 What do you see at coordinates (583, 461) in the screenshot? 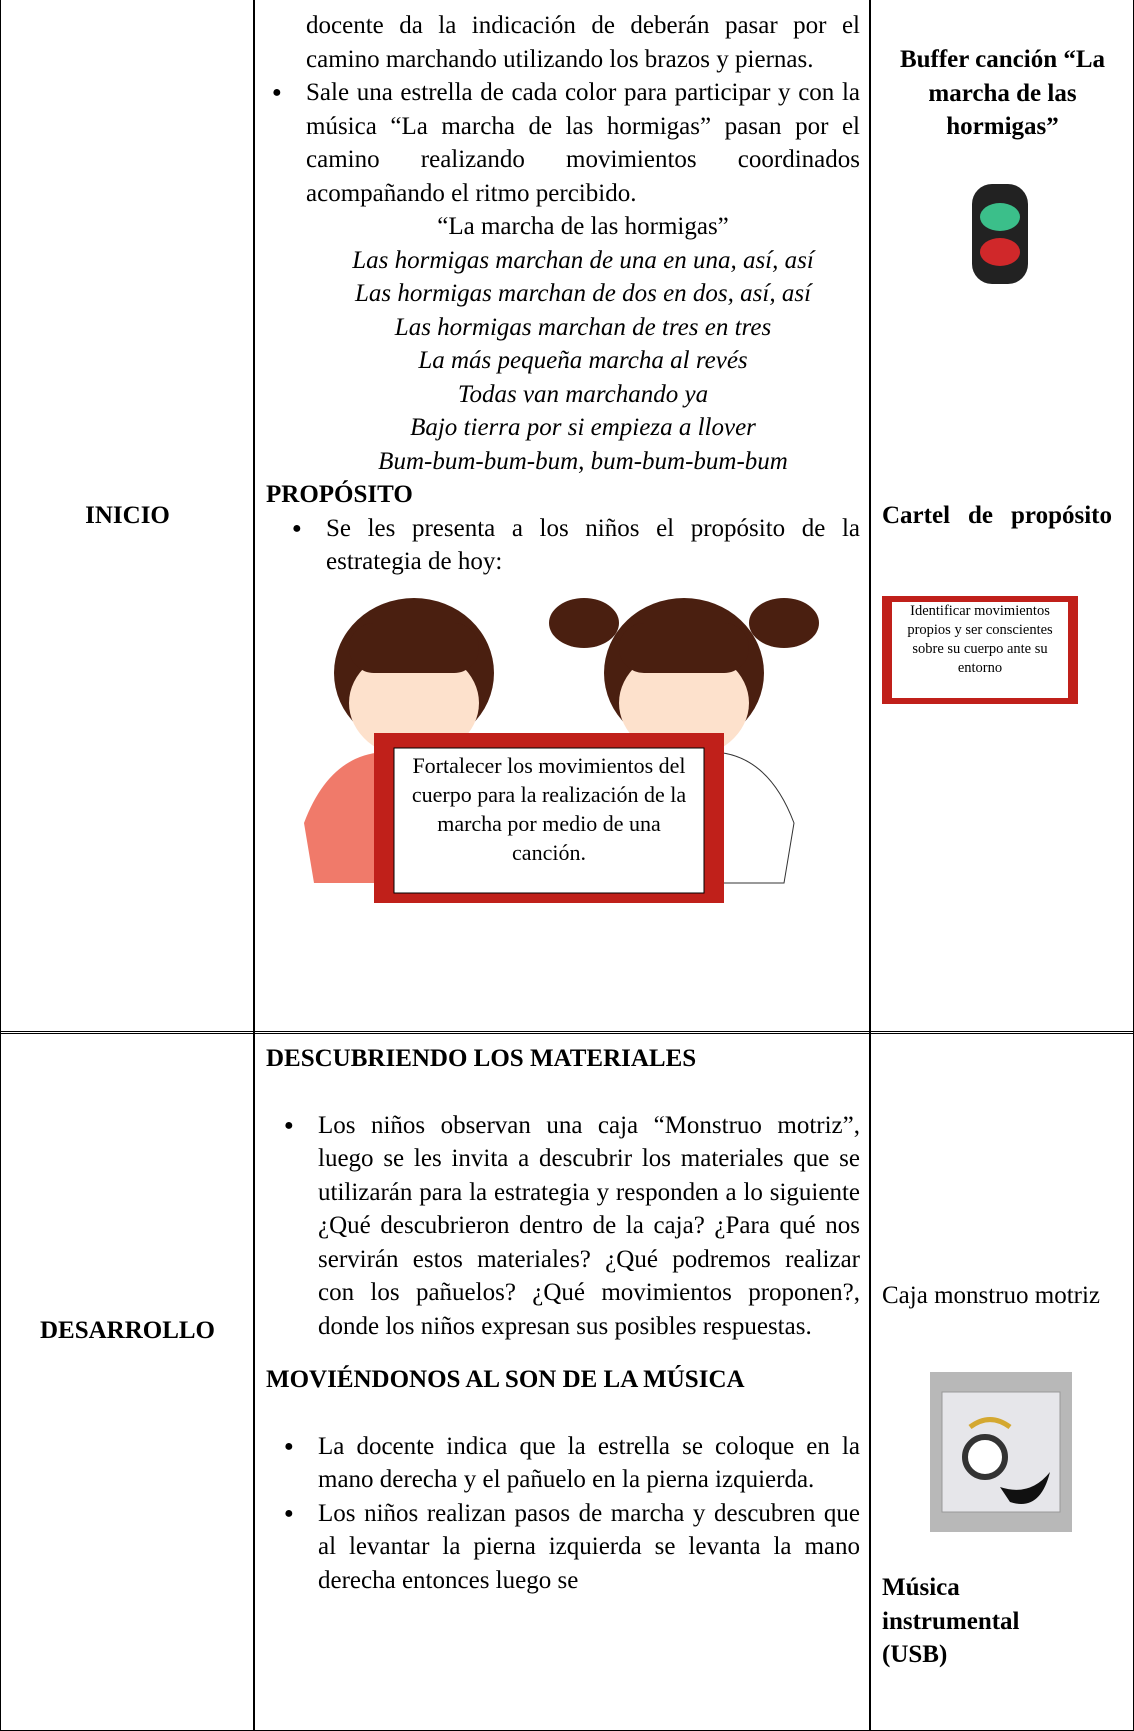
I see `song-line: Bum-bum-bum-bum, bum-bum-bum-bum` at bounding box center [583, 461].